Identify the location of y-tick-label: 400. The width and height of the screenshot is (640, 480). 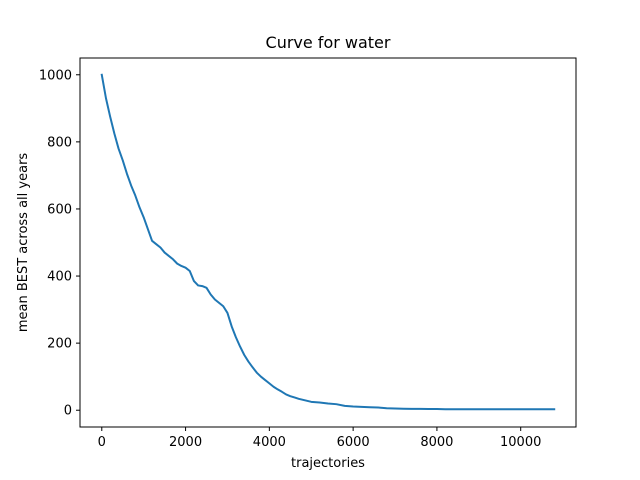
(59, 277).